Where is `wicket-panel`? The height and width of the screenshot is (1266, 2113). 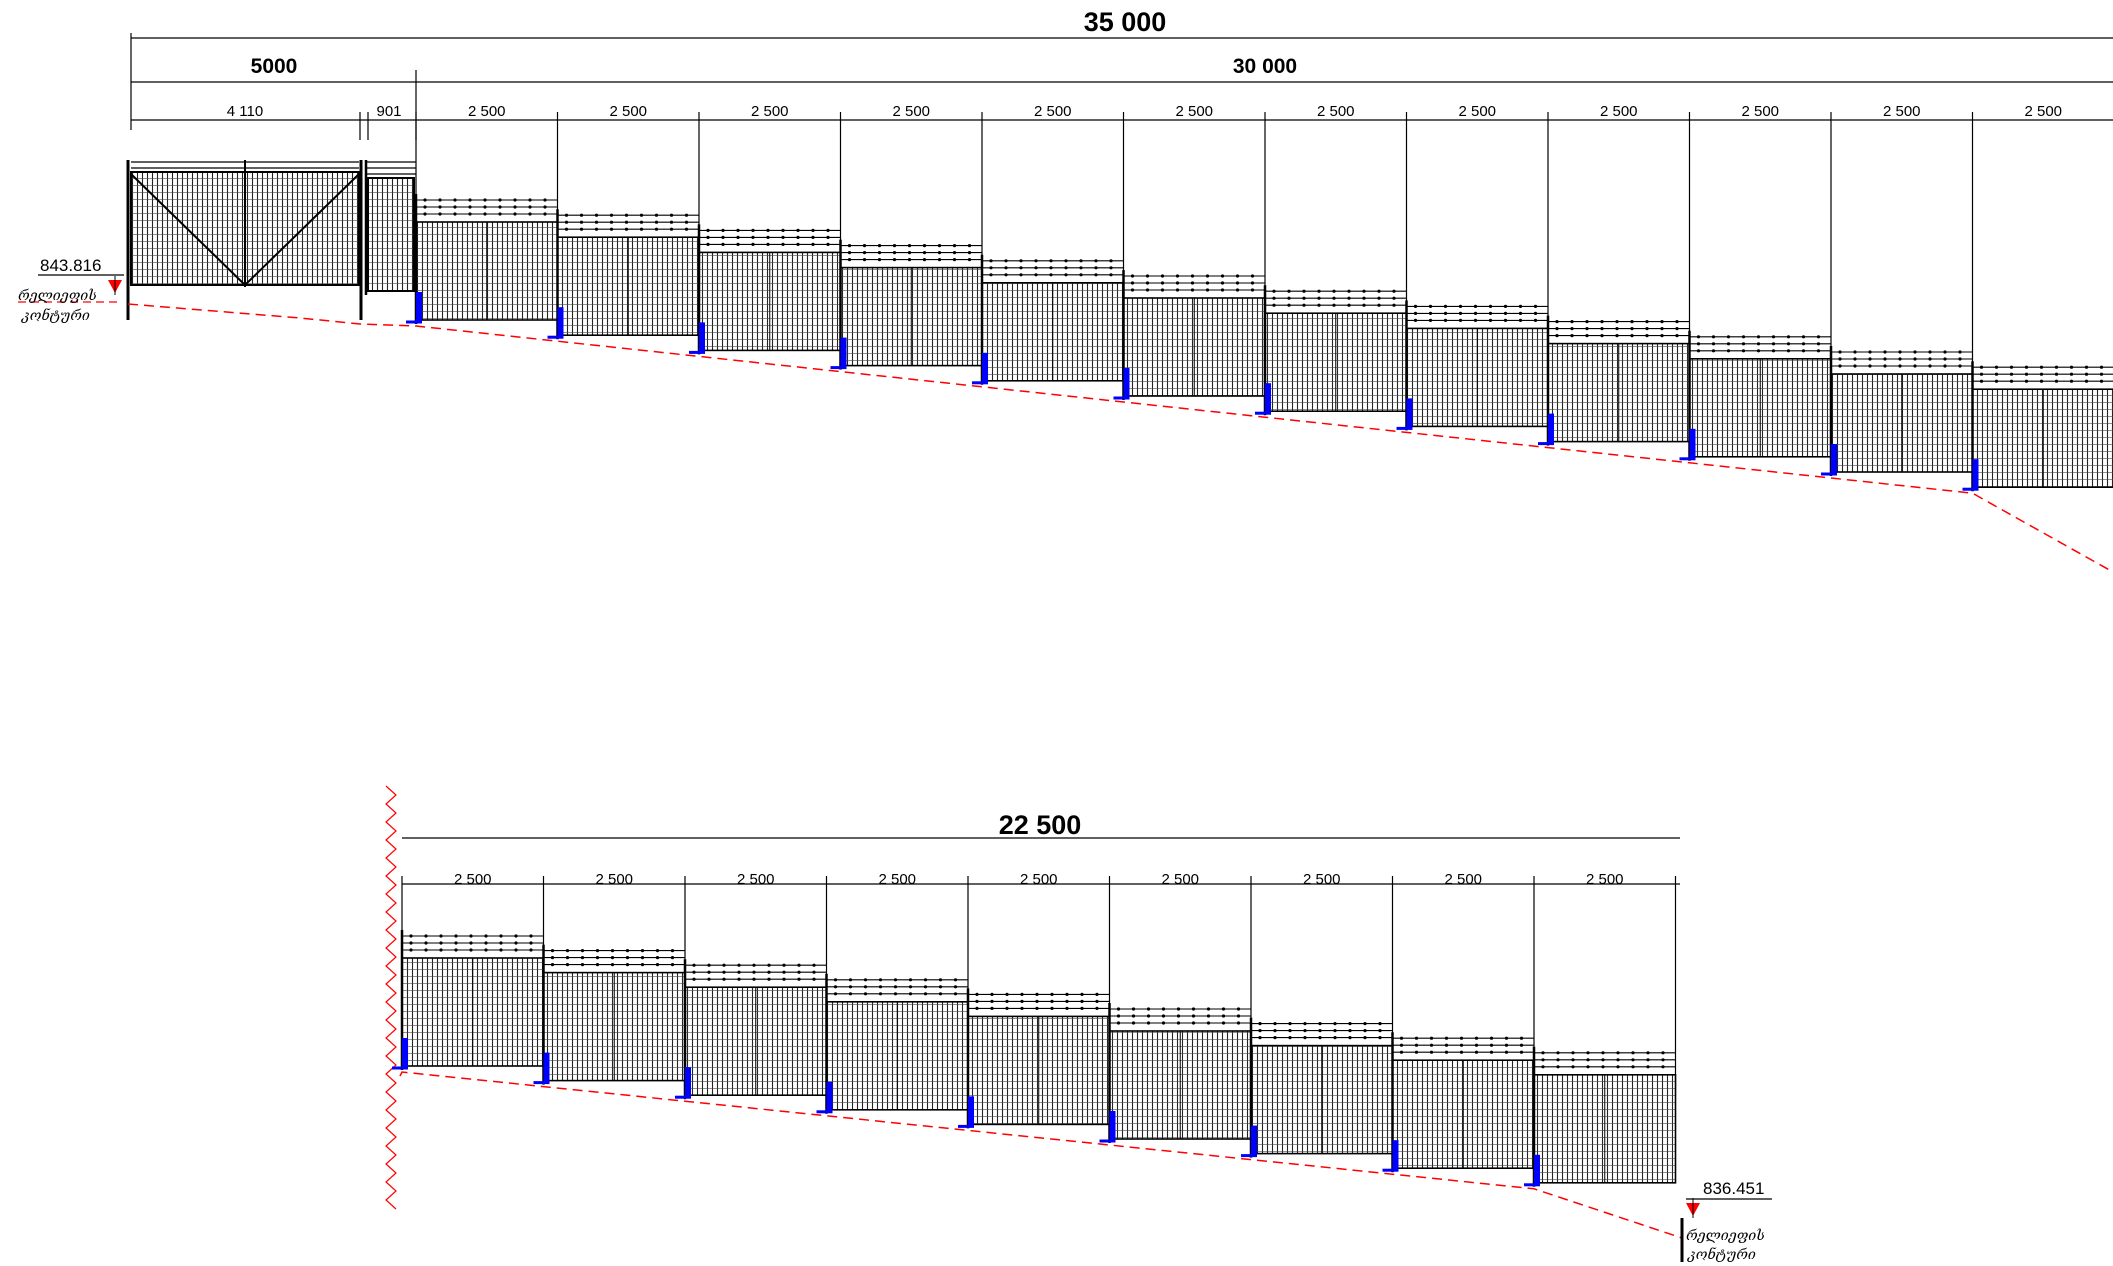 wicket-panel is located at coordinates (390, 227).